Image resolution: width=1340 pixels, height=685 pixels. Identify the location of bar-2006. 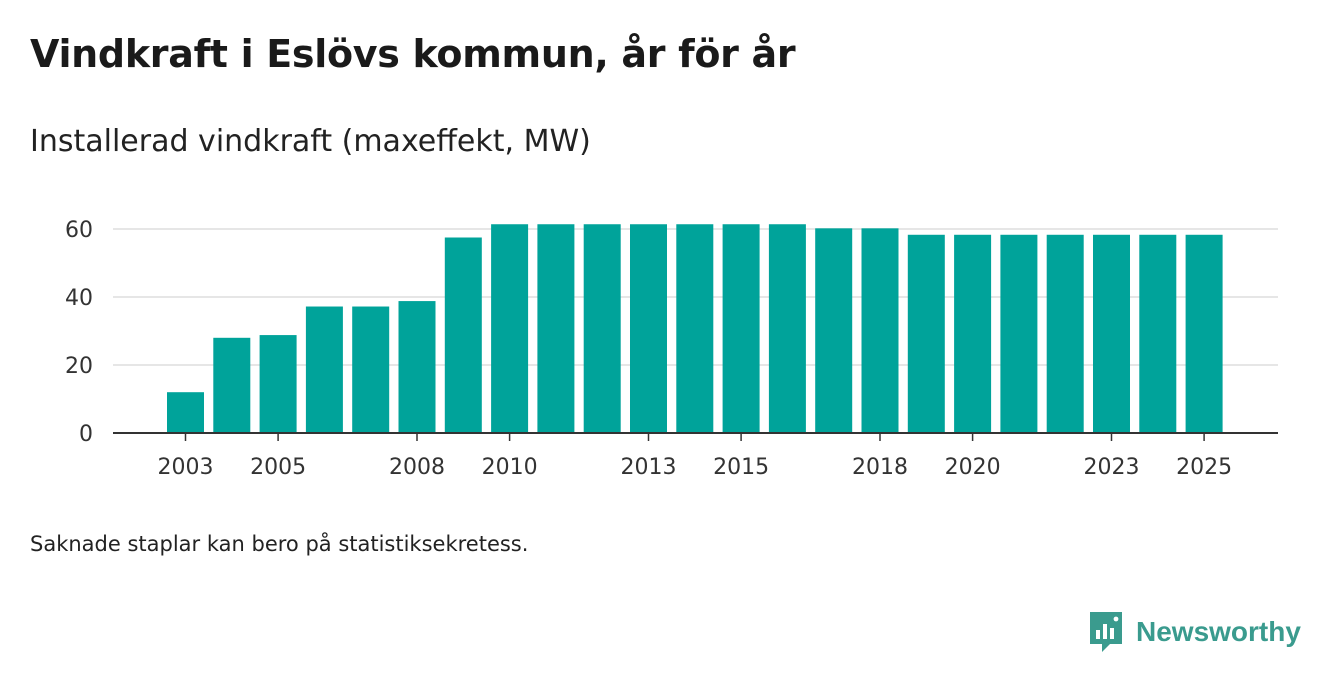
(324, 369).